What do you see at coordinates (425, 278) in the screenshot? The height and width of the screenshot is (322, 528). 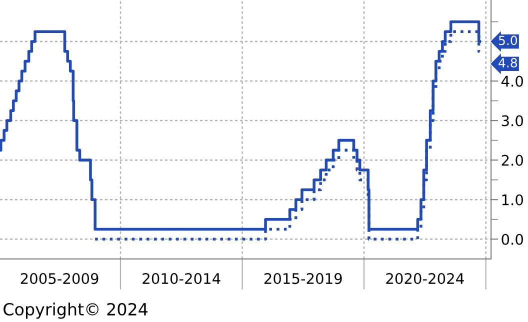 I see `x-tick-label: 2020-2024` at bounding box center [425, 278].